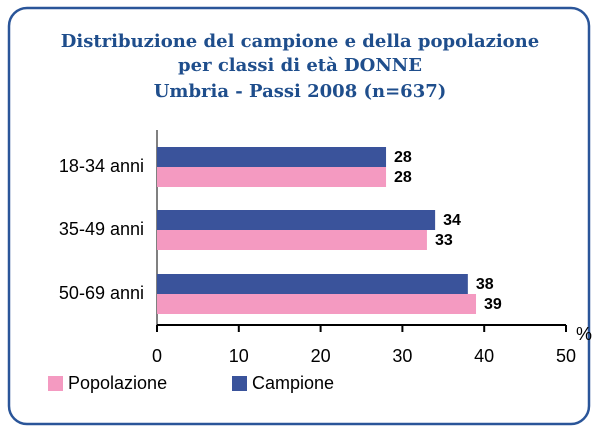 The image size is (600, 432). Describe the element at coordinates (584, 334) in the screenshot. I see `x-axis-label: %` at that location.